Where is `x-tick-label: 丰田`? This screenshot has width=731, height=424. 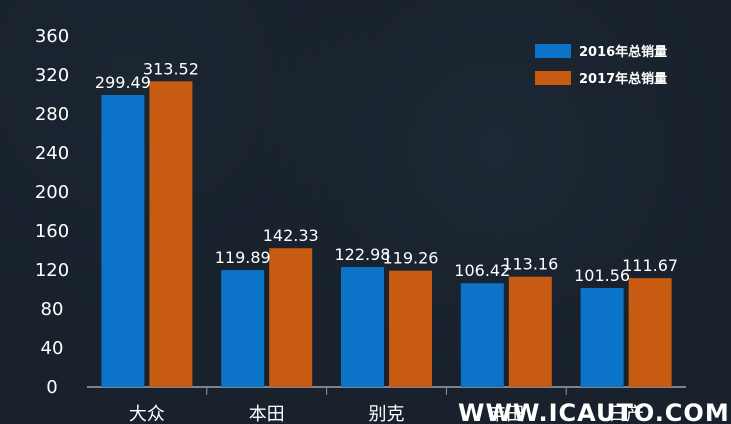 x-tick-label: 丰田 is located at coordinates (506, 414).